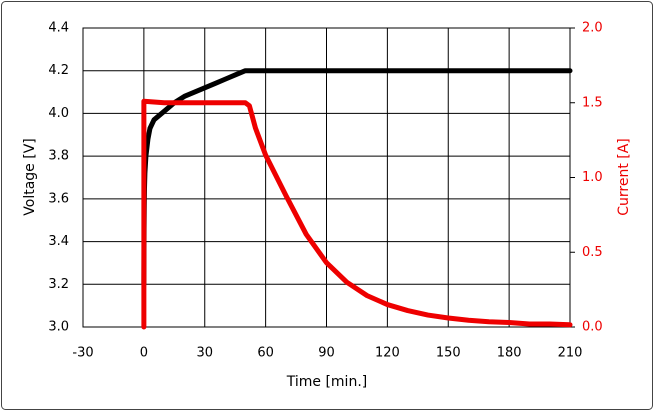 The width and height of the screenshot is (655, 416). I want to click on y2-tick-label: 0.5, so click(592, 252).